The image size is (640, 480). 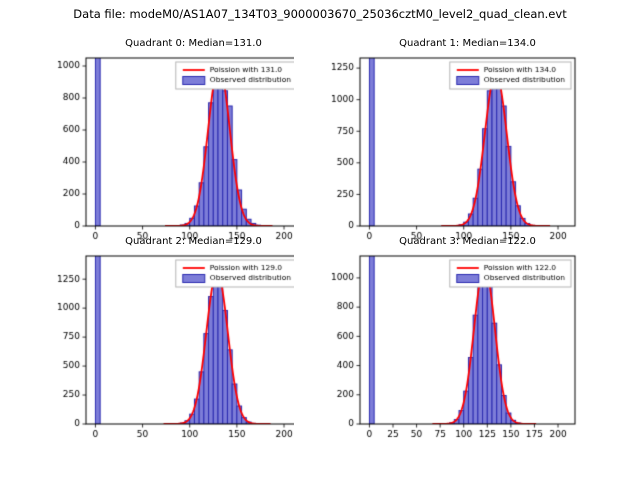 I want to click on subplot-title-quadrant-2: Quadrant 2: Median=129.0, so click(x=193, y=241).